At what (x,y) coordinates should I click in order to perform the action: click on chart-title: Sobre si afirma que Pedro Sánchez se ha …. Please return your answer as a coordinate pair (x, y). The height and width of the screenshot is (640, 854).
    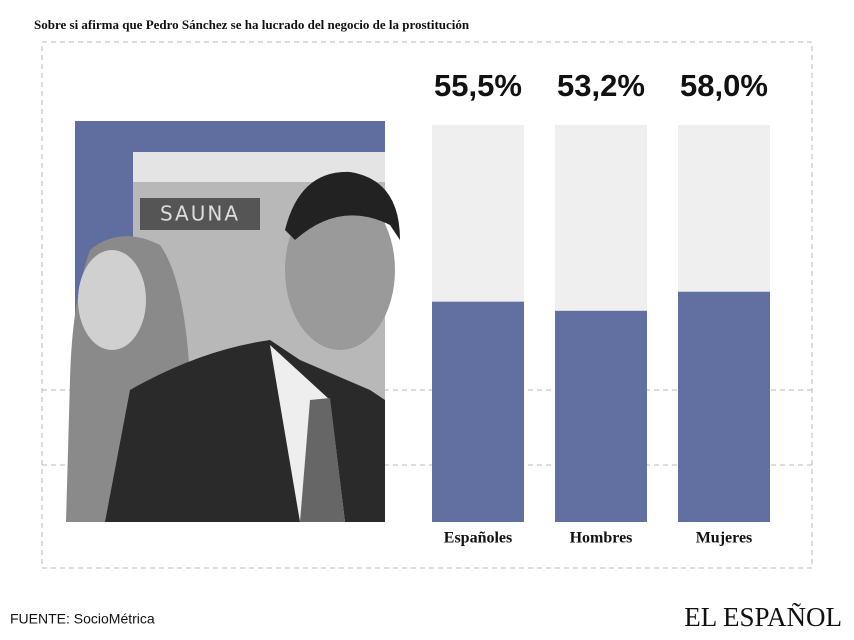
    Looking at the image, I should click on (252, 24).